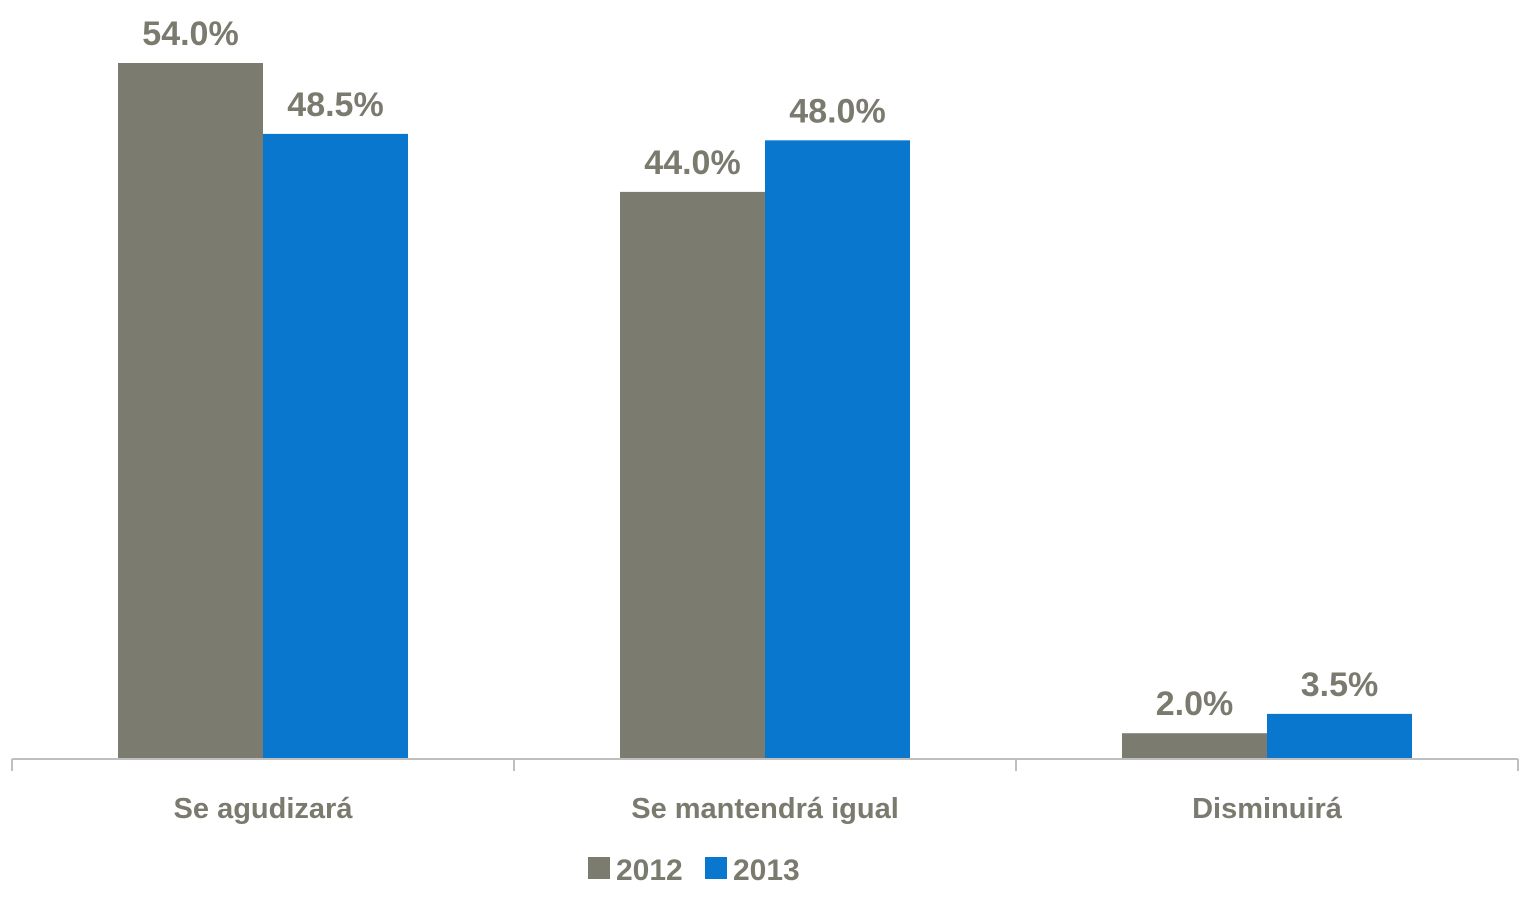  What do you see at coordinates (1340, 685) in the screenshot?
I see `data-label-2013-3: 3.5%` at bounding box center [1340, 685].